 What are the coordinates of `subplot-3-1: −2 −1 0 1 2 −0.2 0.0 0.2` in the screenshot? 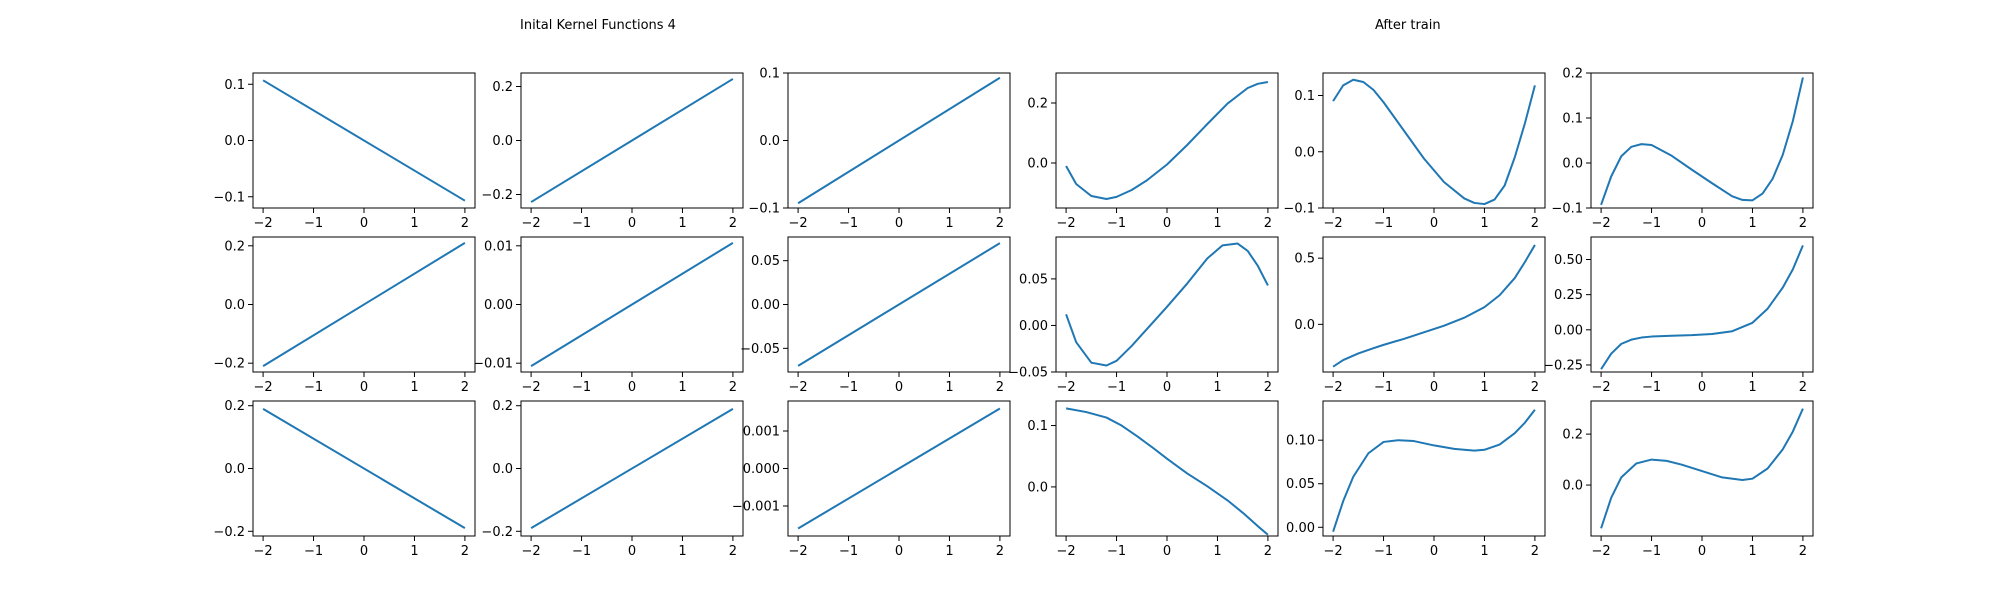 It's located at (344, 479).